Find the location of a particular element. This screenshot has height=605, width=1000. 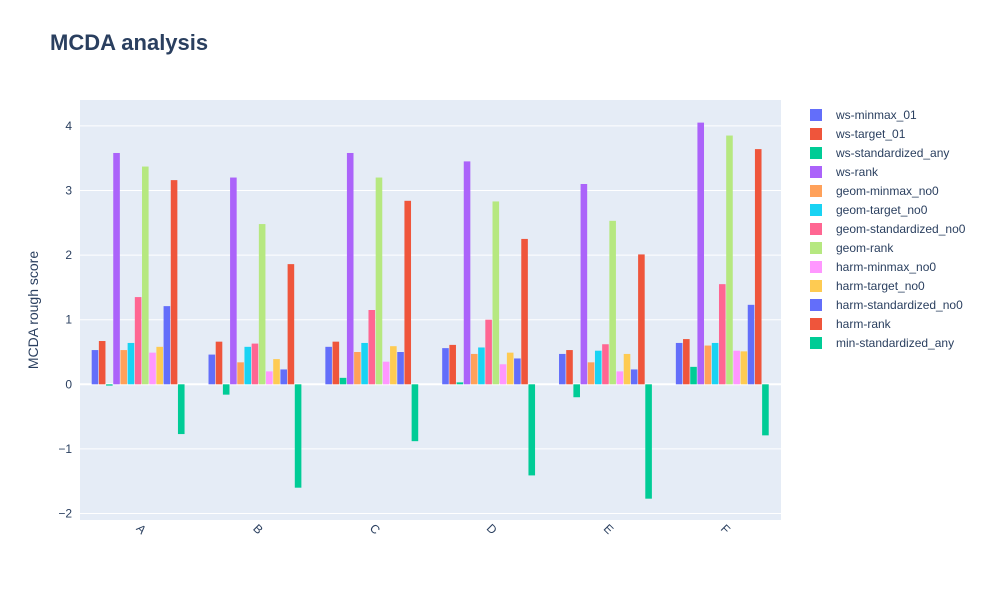

bar-D-harm-target_no0 is located at coordinates (510, 368).